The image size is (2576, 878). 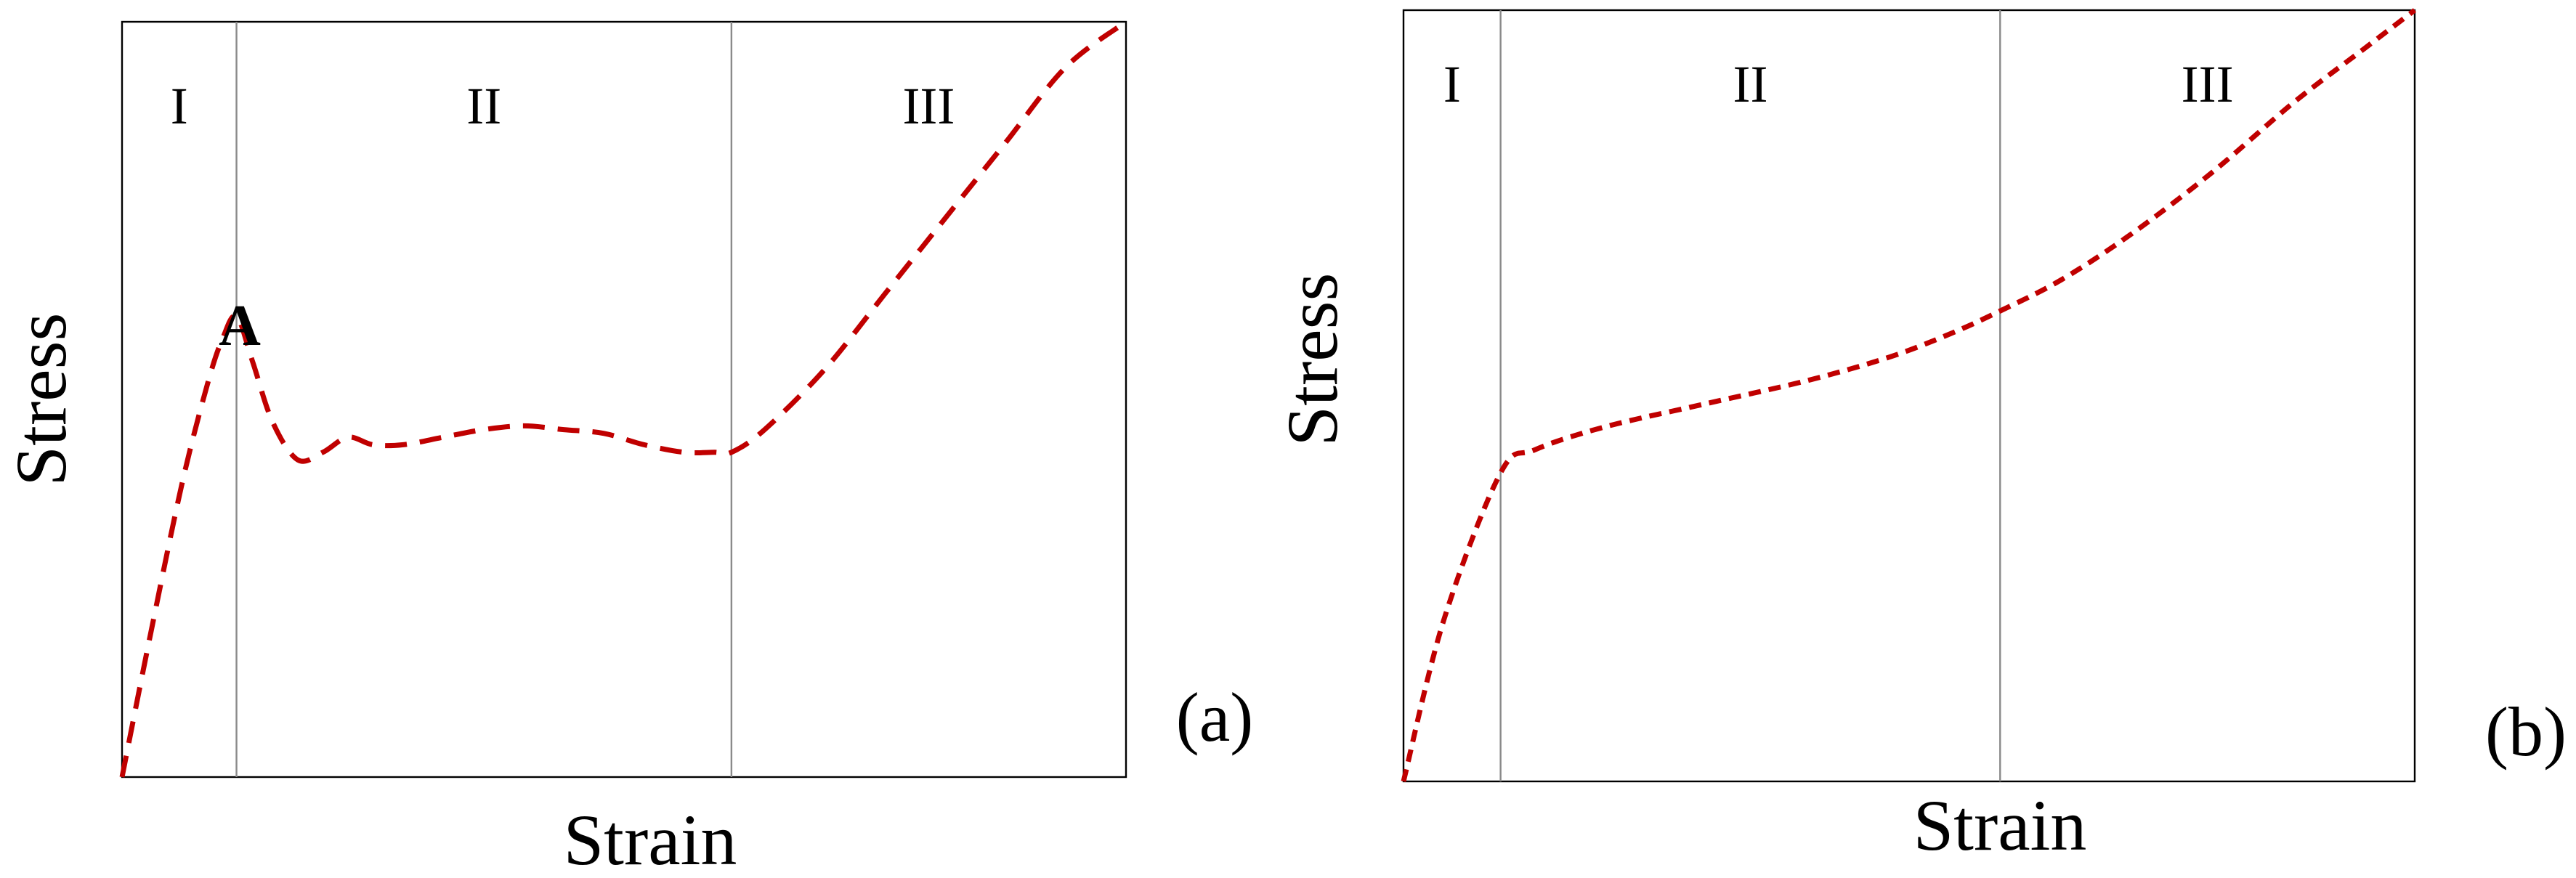 I want to click on panel-b-tag: (b), so click(x=2526, y=732).